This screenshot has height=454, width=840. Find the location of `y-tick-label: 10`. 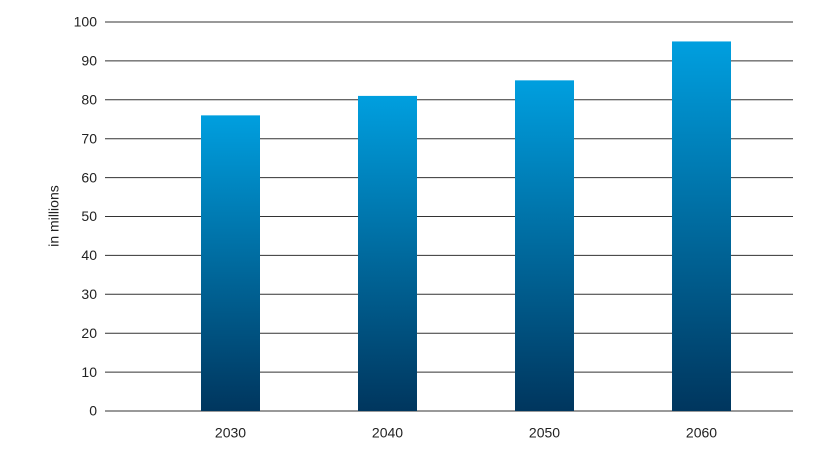

y-tick-label: 10 is located at coordinates (89, 372).